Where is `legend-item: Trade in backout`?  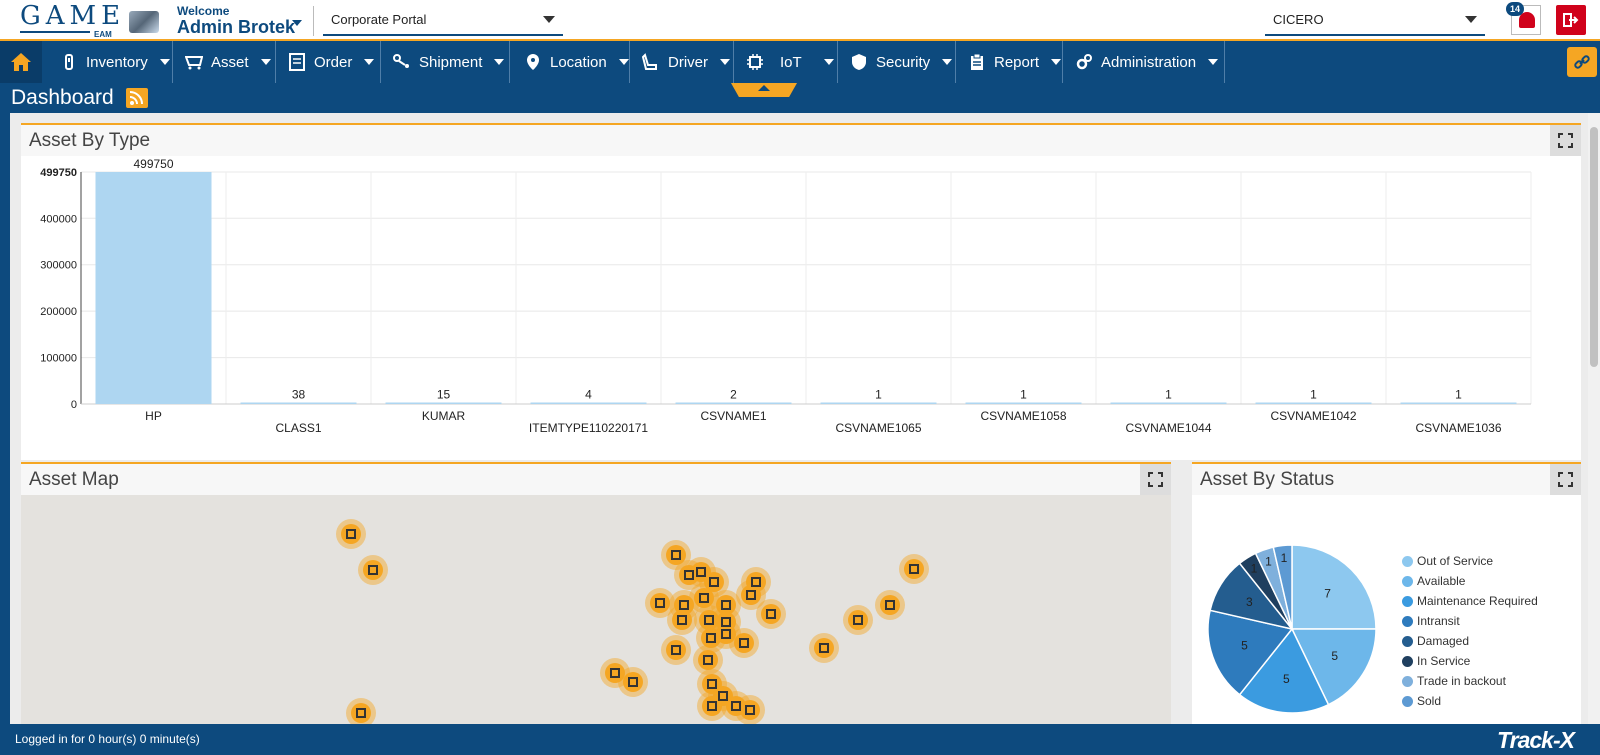
legend-item: Trade in backout is located at coordinates (1454, 681).